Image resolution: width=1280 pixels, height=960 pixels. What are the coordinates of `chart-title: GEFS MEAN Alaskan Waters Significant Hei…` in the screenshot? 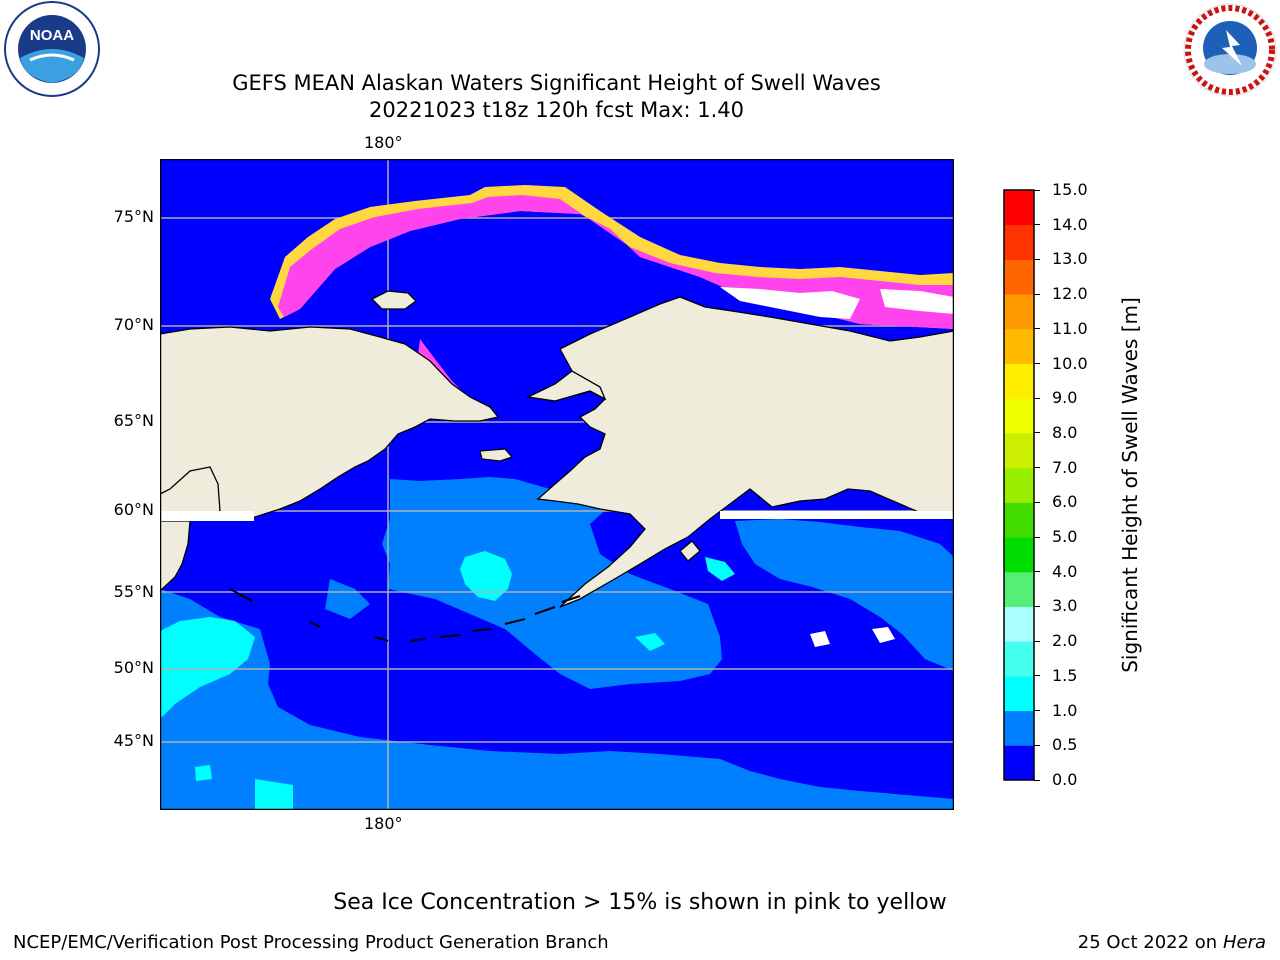 It's located at (556, 83).